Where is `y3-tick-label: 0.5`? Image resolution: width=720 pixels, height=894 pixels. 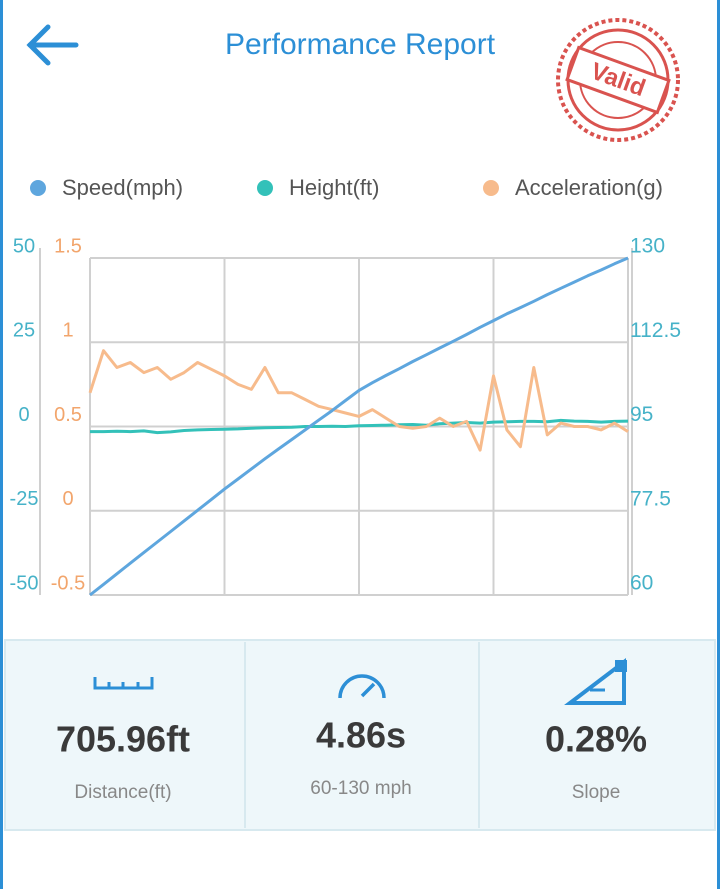
y3-tick-label: 0.5 is located at coordinates (68, 415).